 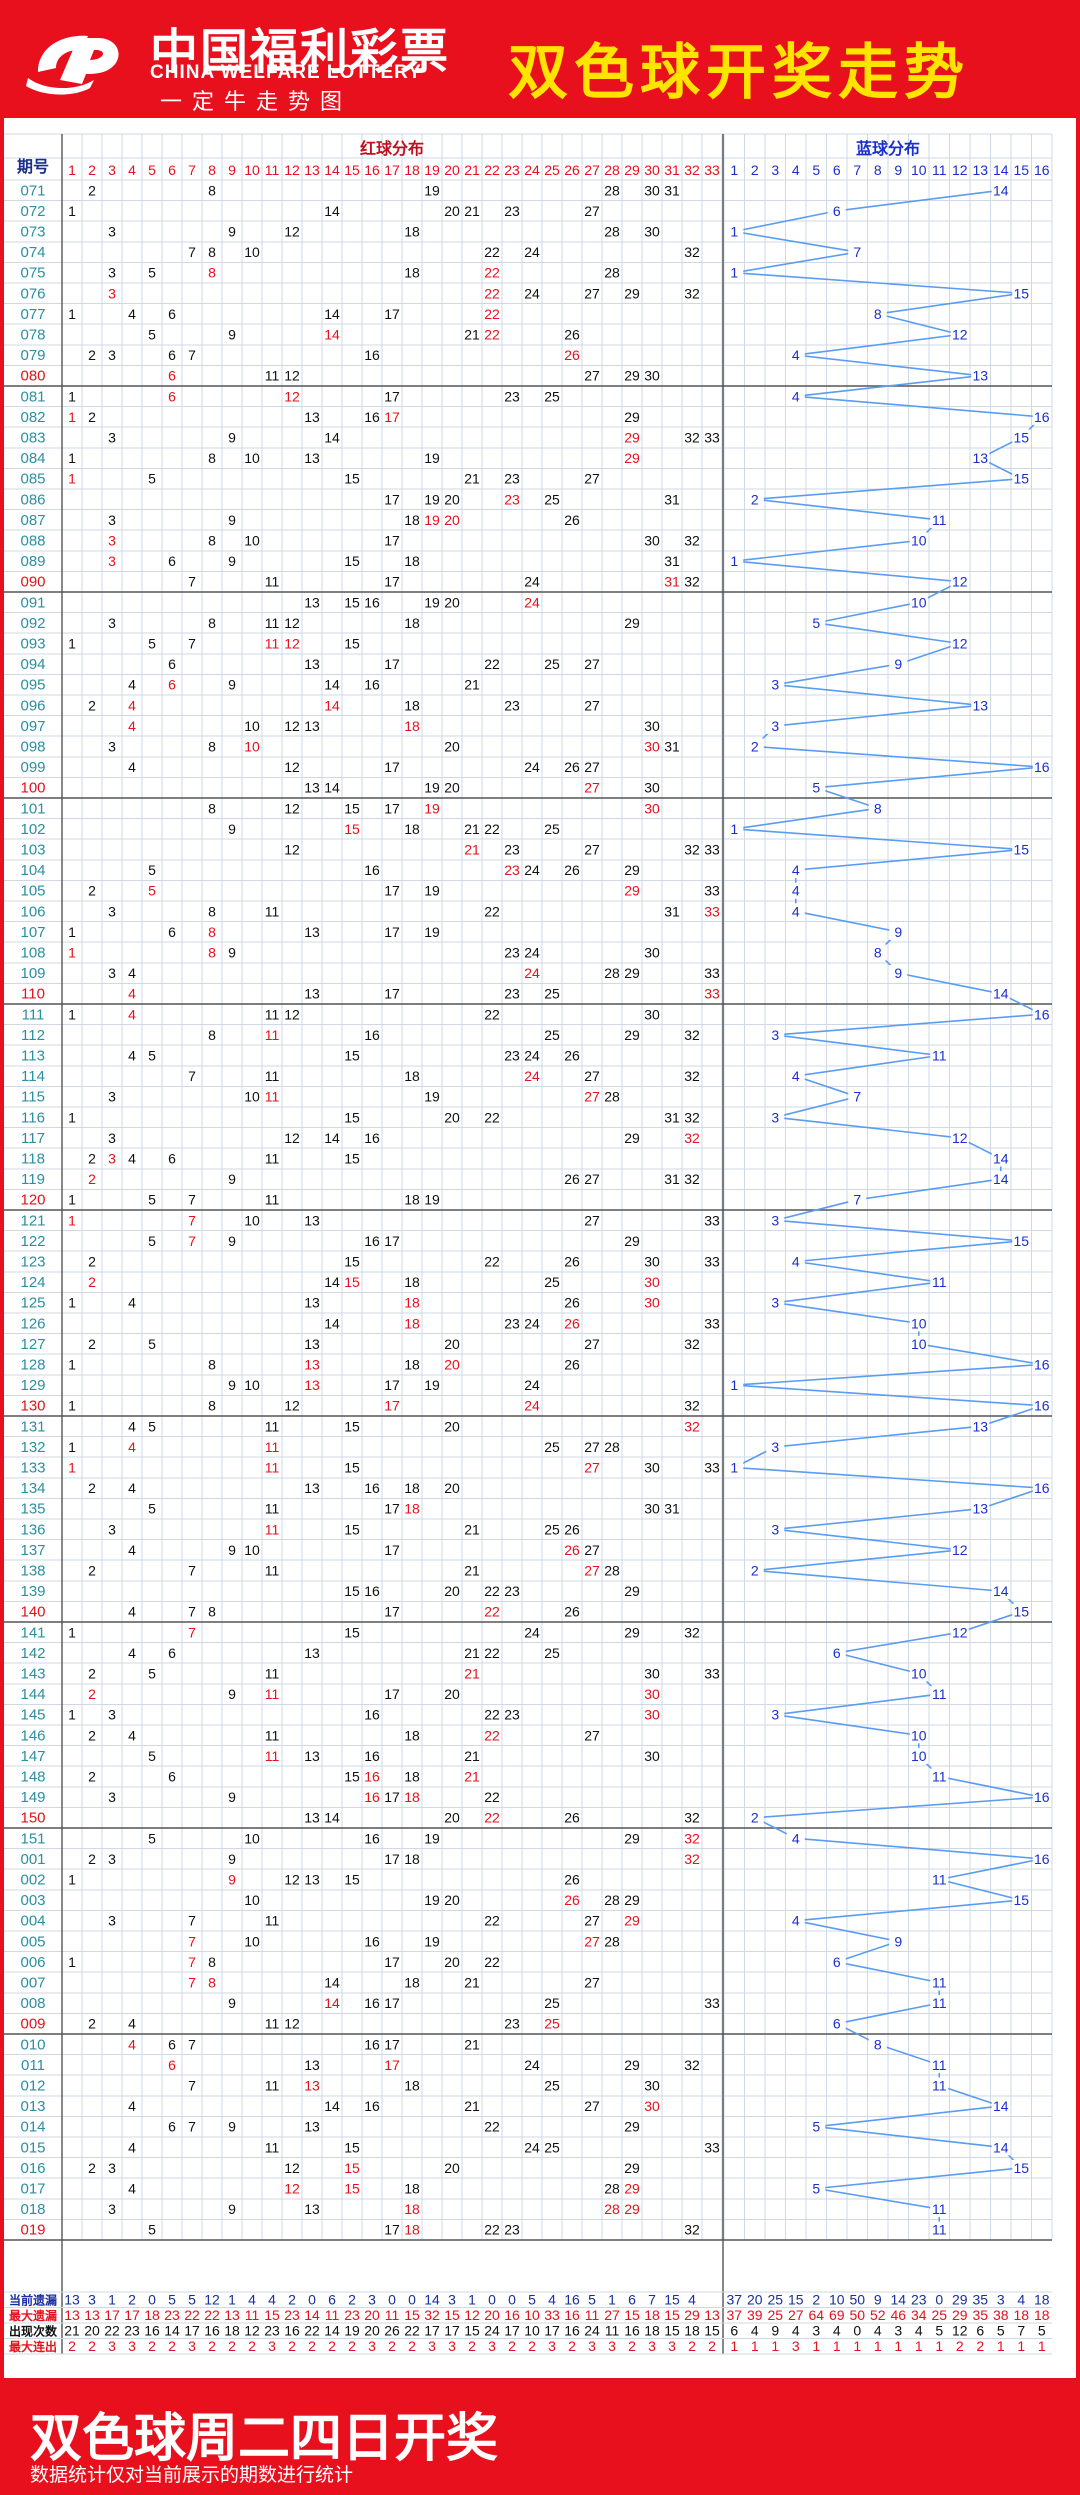 I want to click on blue-column-label: 3, so click(x=775, y=170).